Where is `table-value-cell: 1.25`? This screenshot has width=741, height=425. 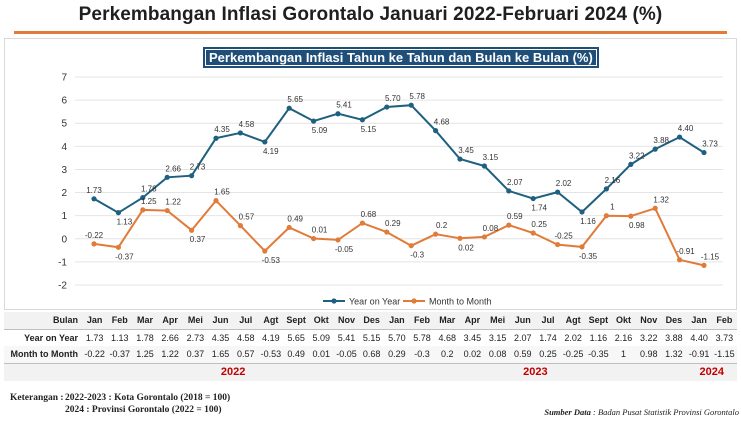 table-value-cell: 1.25 is located at coordinates (145, 354).